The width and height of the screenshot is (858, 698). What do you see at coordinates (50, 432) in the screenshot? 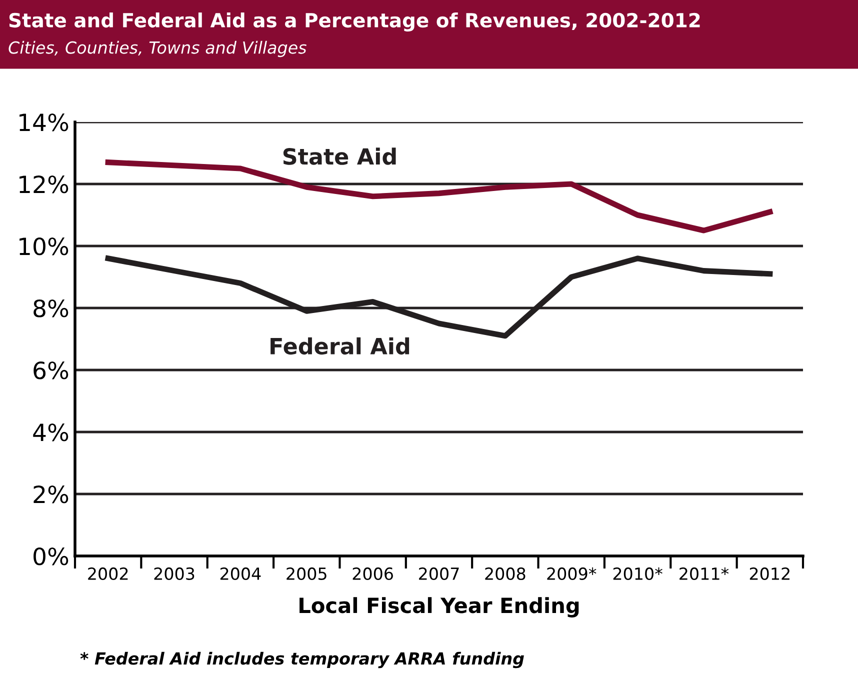
I see `y-tick-label: 4%` at bounding box center [50, 432].